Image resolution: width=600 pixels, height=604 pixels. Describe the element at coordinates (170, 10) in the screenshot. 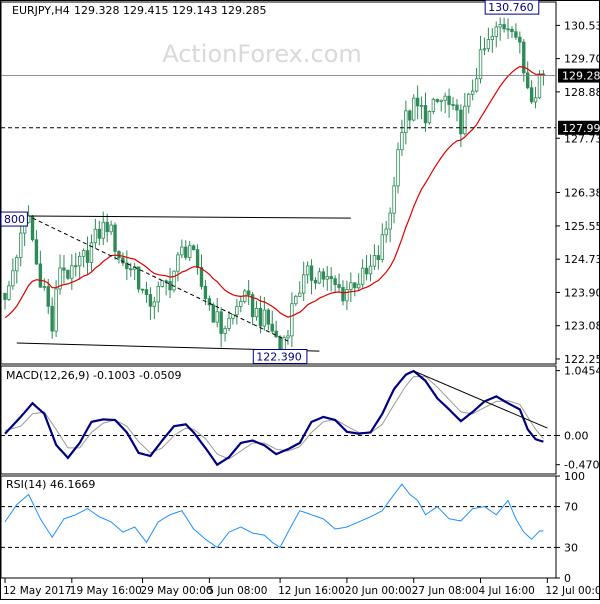

I see `header-ohlc: 129.328 129.415 129.143 129.285` at that location.